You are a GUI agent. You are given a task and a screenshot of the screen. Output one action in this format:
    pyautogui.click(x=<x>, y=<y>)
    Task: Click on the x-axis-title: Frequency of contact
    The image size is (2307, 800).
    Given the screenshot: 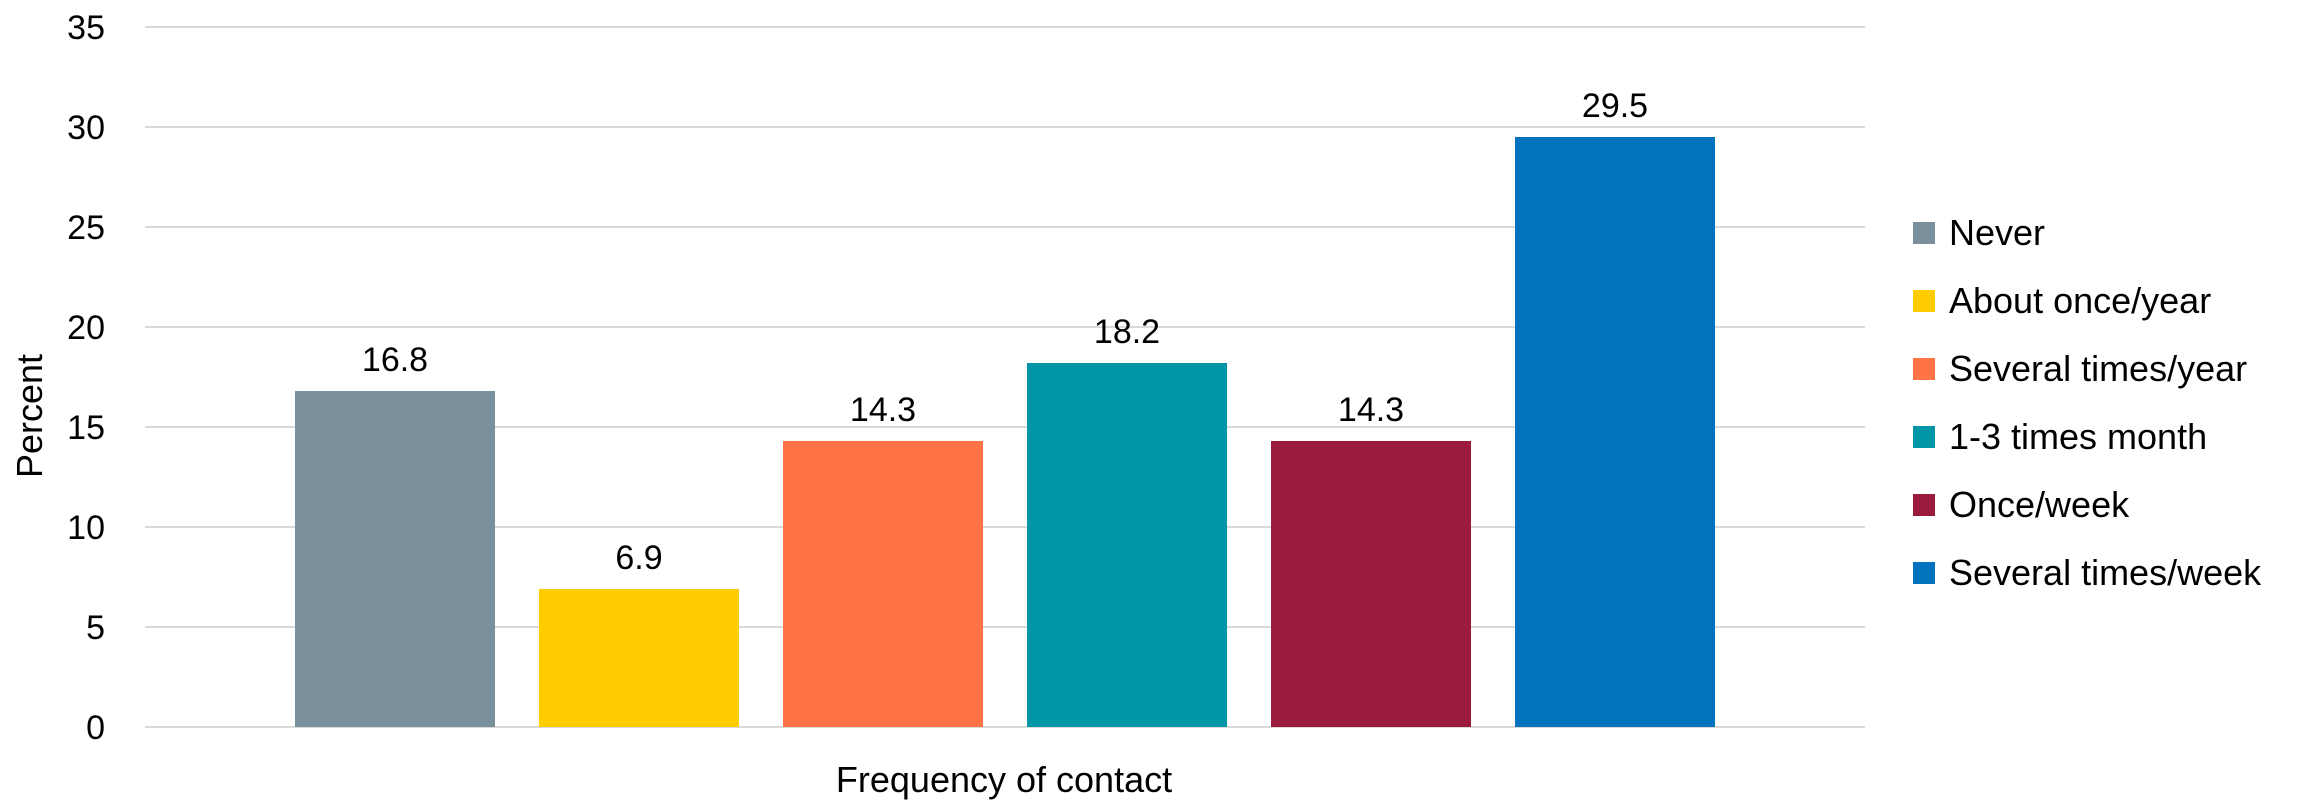 What is the action you would take?
    pyautogui.click(x=1004, y=779)
    